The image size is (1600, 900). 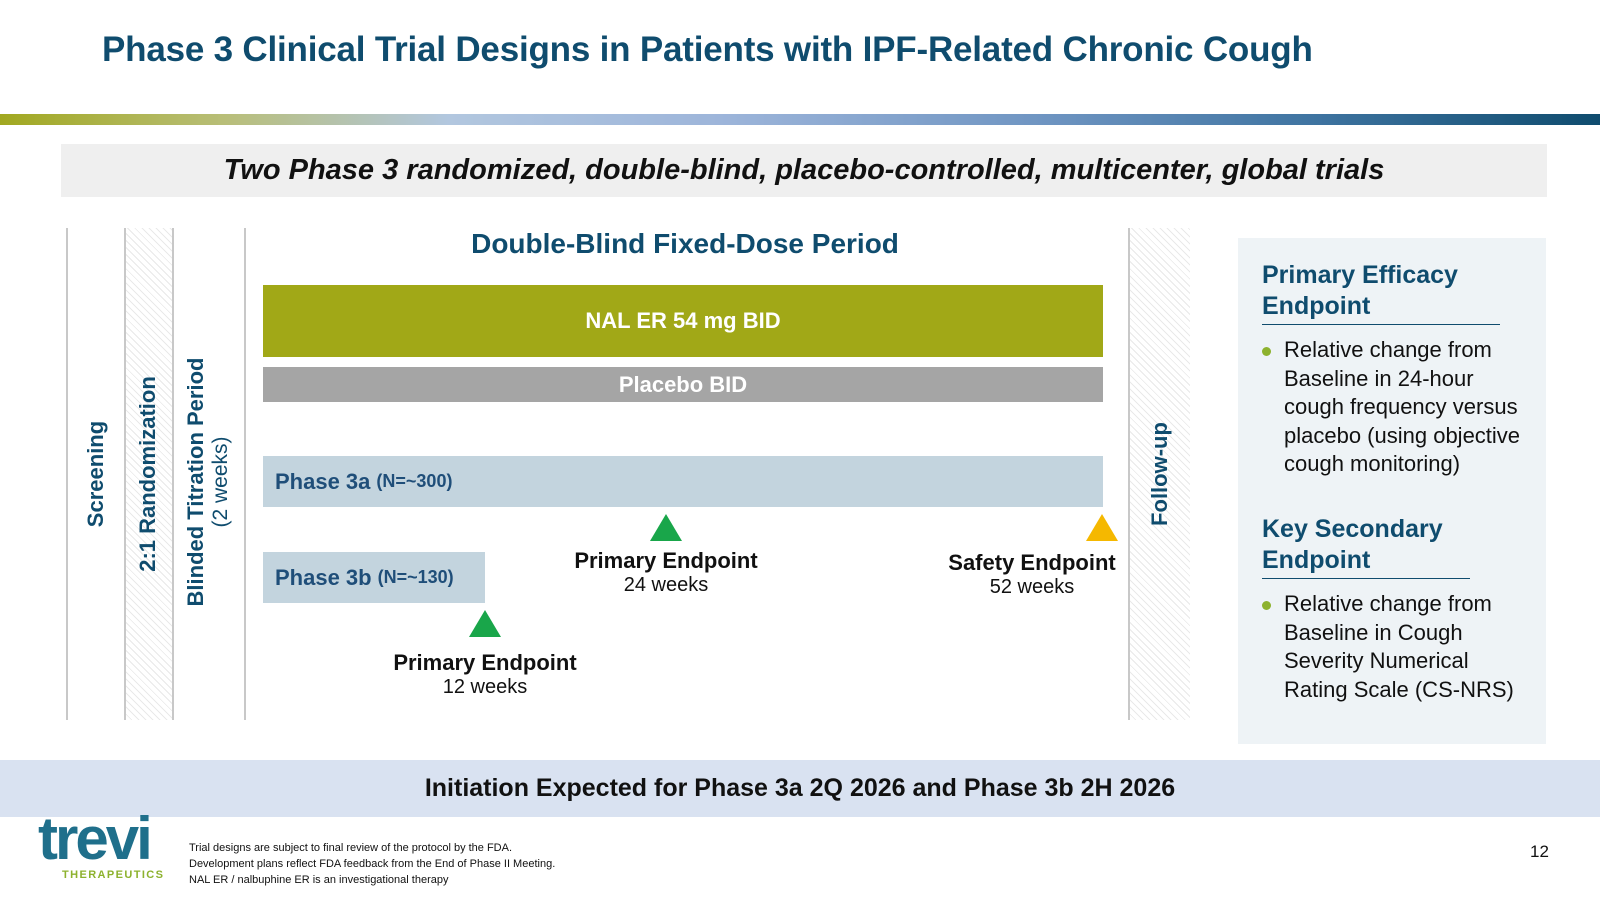 What do you see at coordinates (1352, 529) in the screenshot?
I see `key-secondary-heading-line1: Key Secondary` at bounding box center [1352, 529].